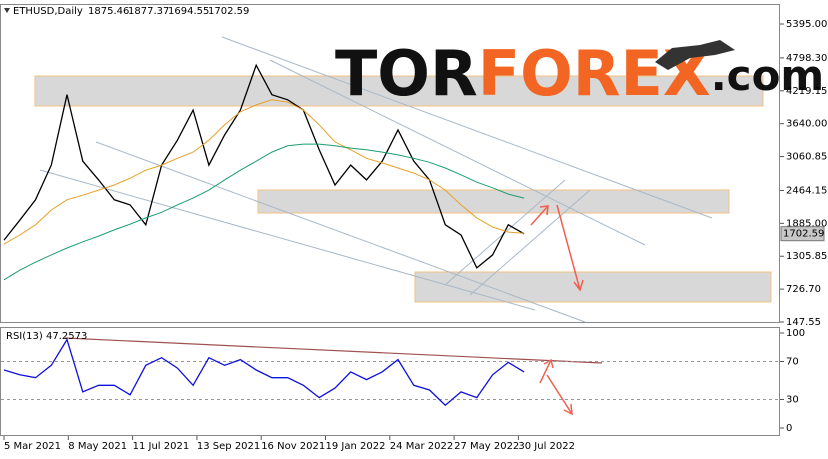  I want to click on y-tick-label: 726.70, so click(803, 289).